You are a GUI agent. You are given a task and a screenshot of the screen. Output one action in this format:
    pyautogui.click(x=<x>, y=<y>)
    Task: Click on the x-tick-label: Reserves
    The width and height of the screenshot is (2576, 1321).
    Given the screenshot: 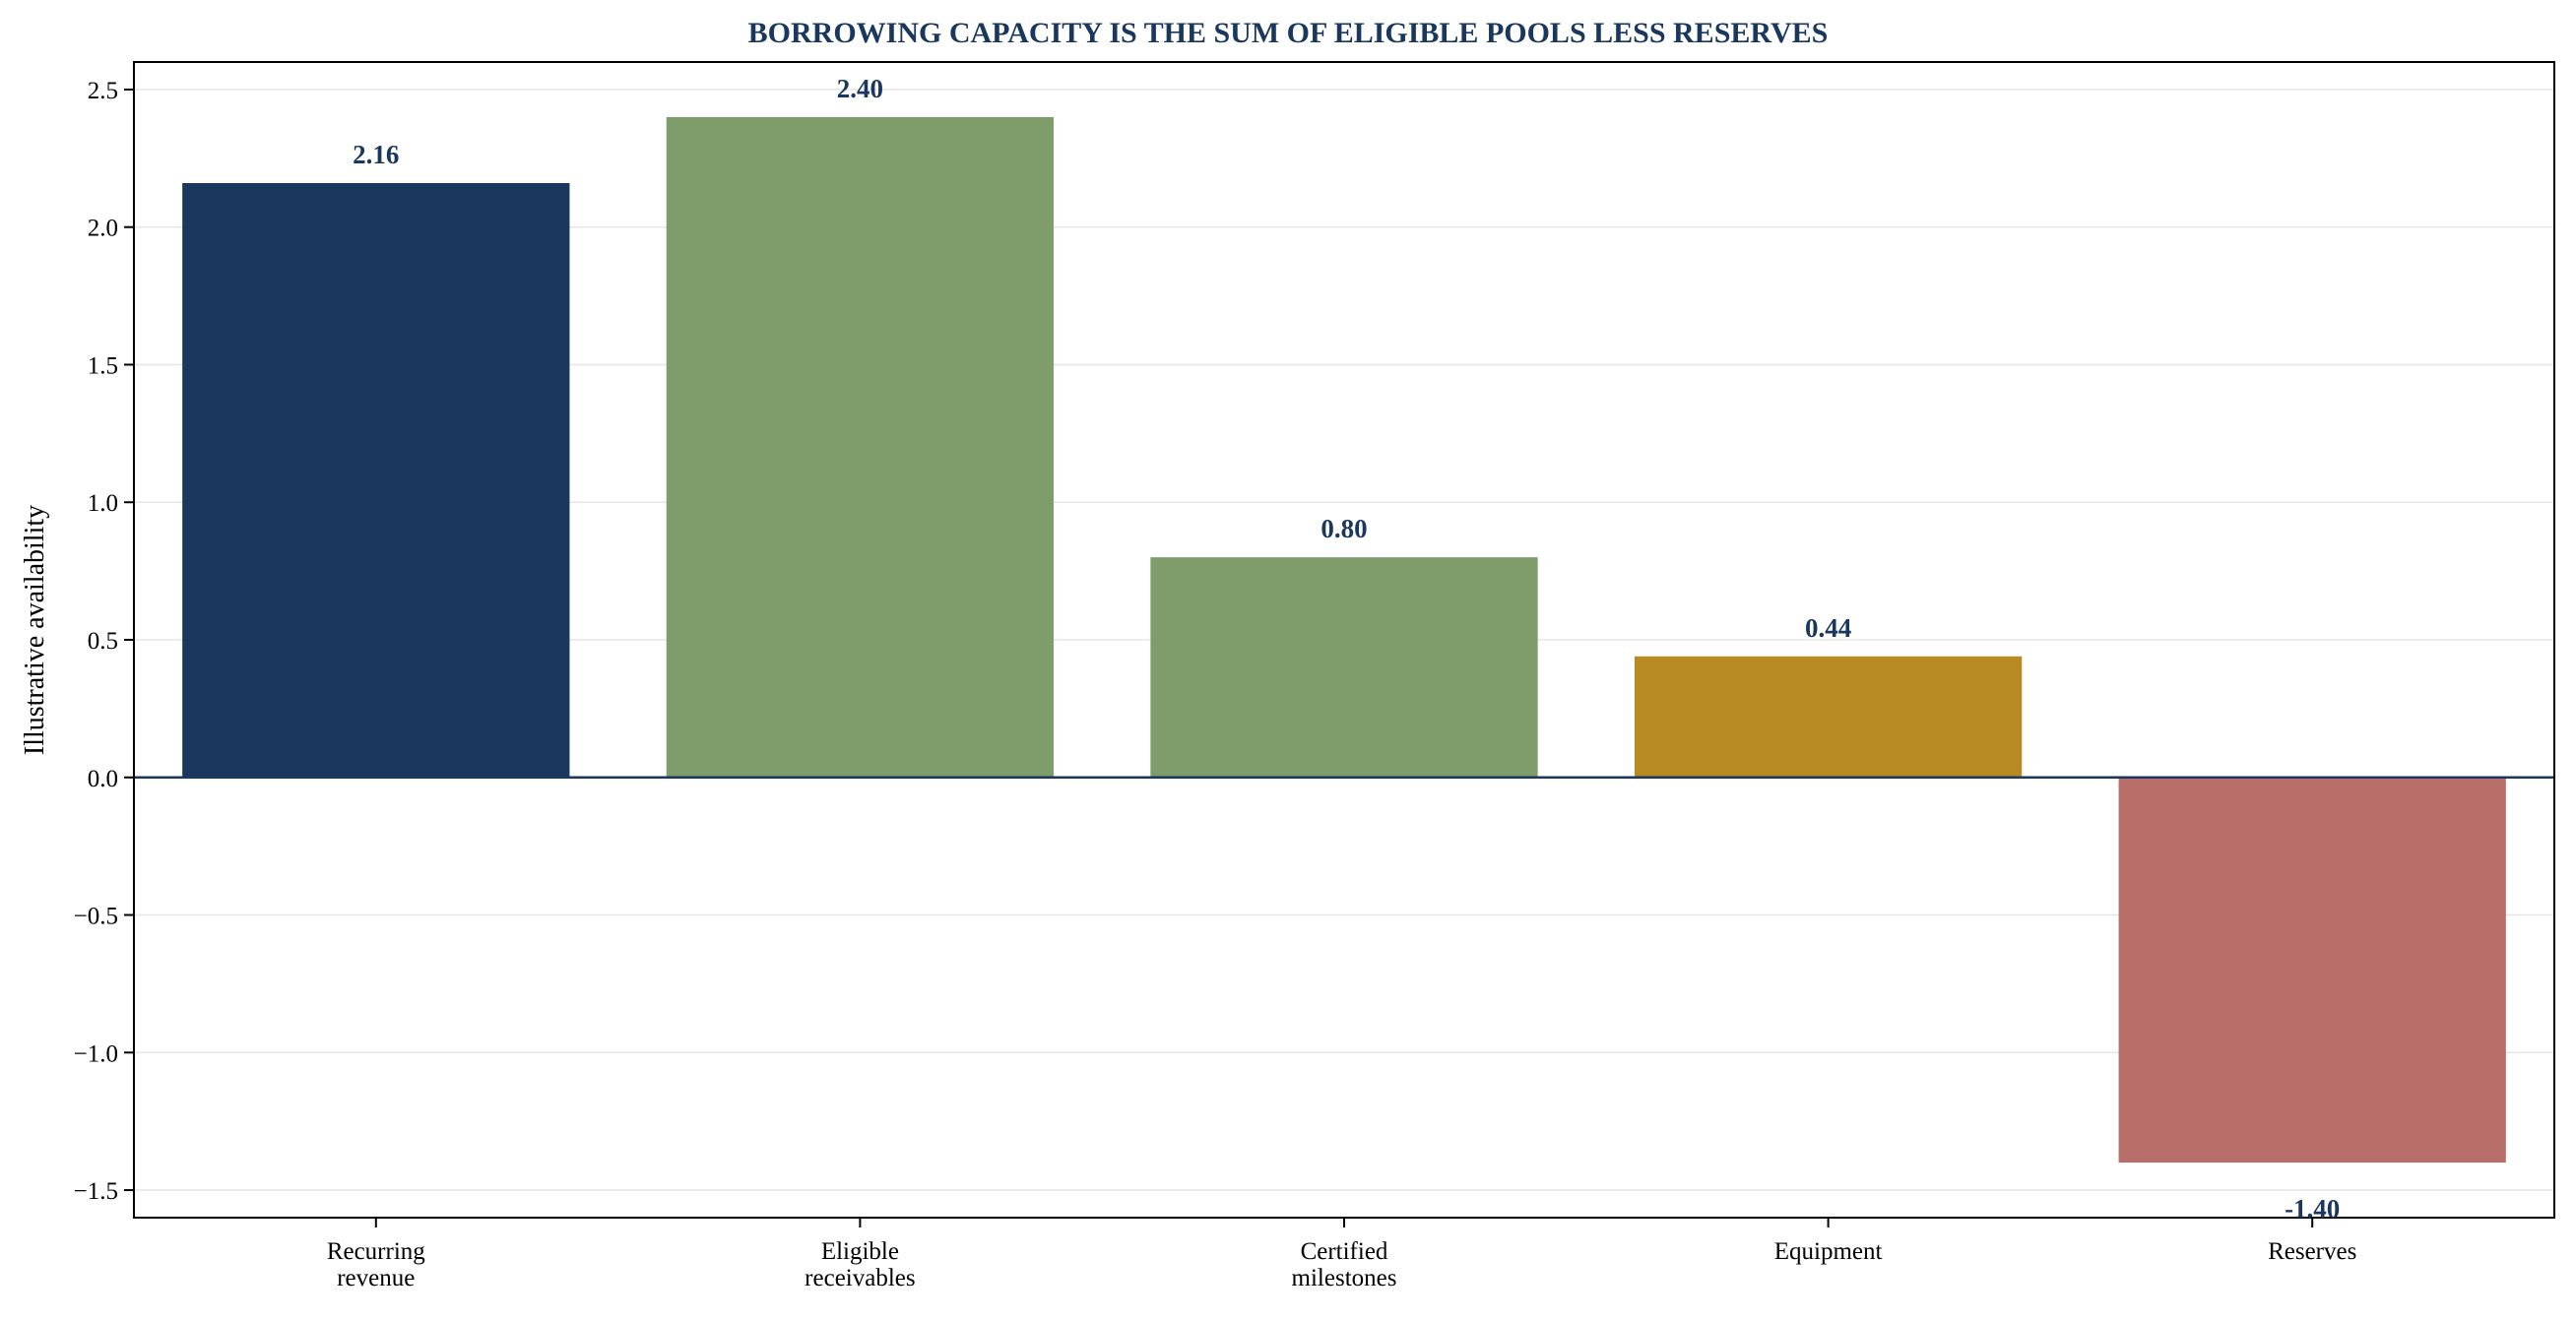 What is the action you would take?
    pyautogui.click(x=2312, y=1252)
    